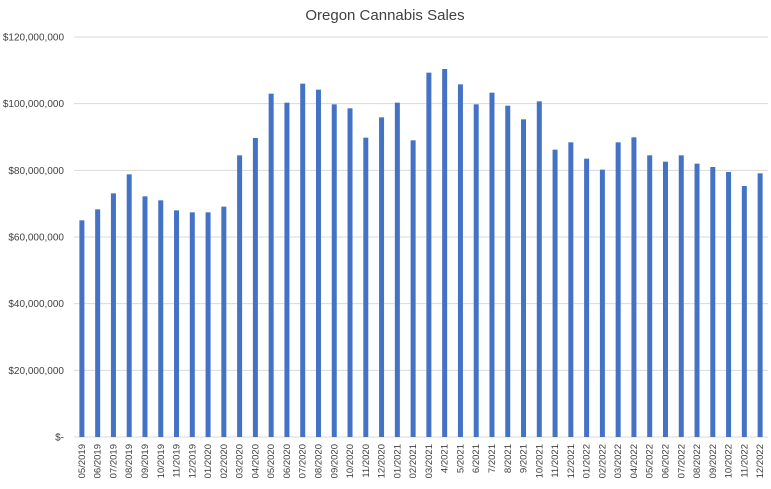  I want to click on x-tick-label: 02/2022, so click(602, 461).